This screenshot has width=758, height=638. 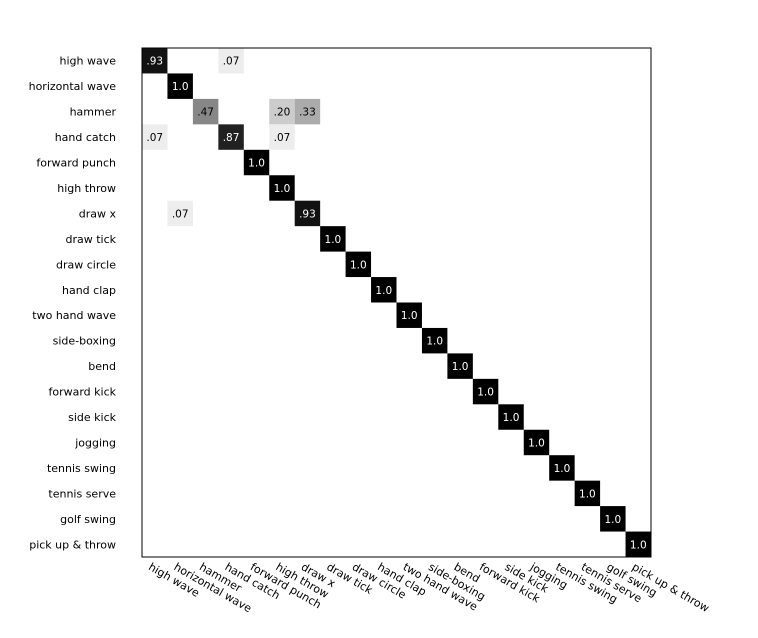 What do you see at coordinates (81, 468) in the screenshot?
I see `y-tick-label-tennis-swing: tennis swing` at bounding box center [81, 468].